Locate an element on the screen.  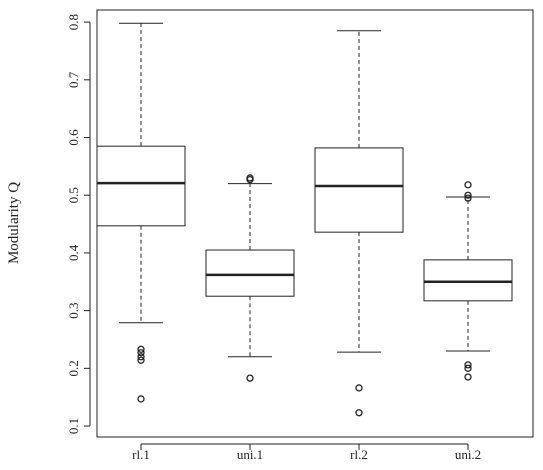
x-tick-label: uni.1 is located at coordinates (250, 454).